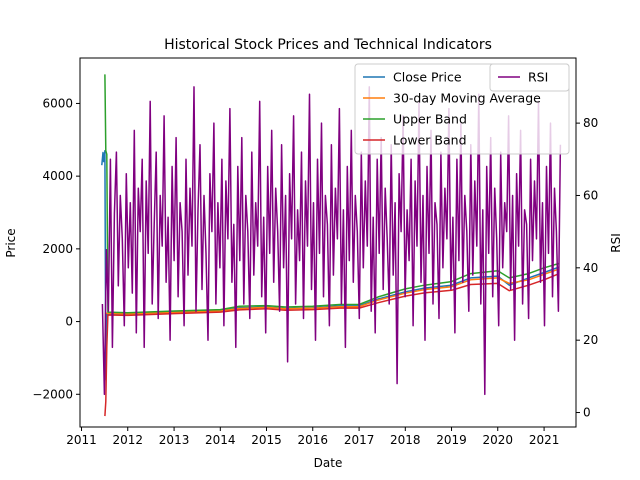  What do you see at coordinates (587, 413) in the screenshot?
I see `y-right-tick-label: 0` at bounding box center [587, 413].